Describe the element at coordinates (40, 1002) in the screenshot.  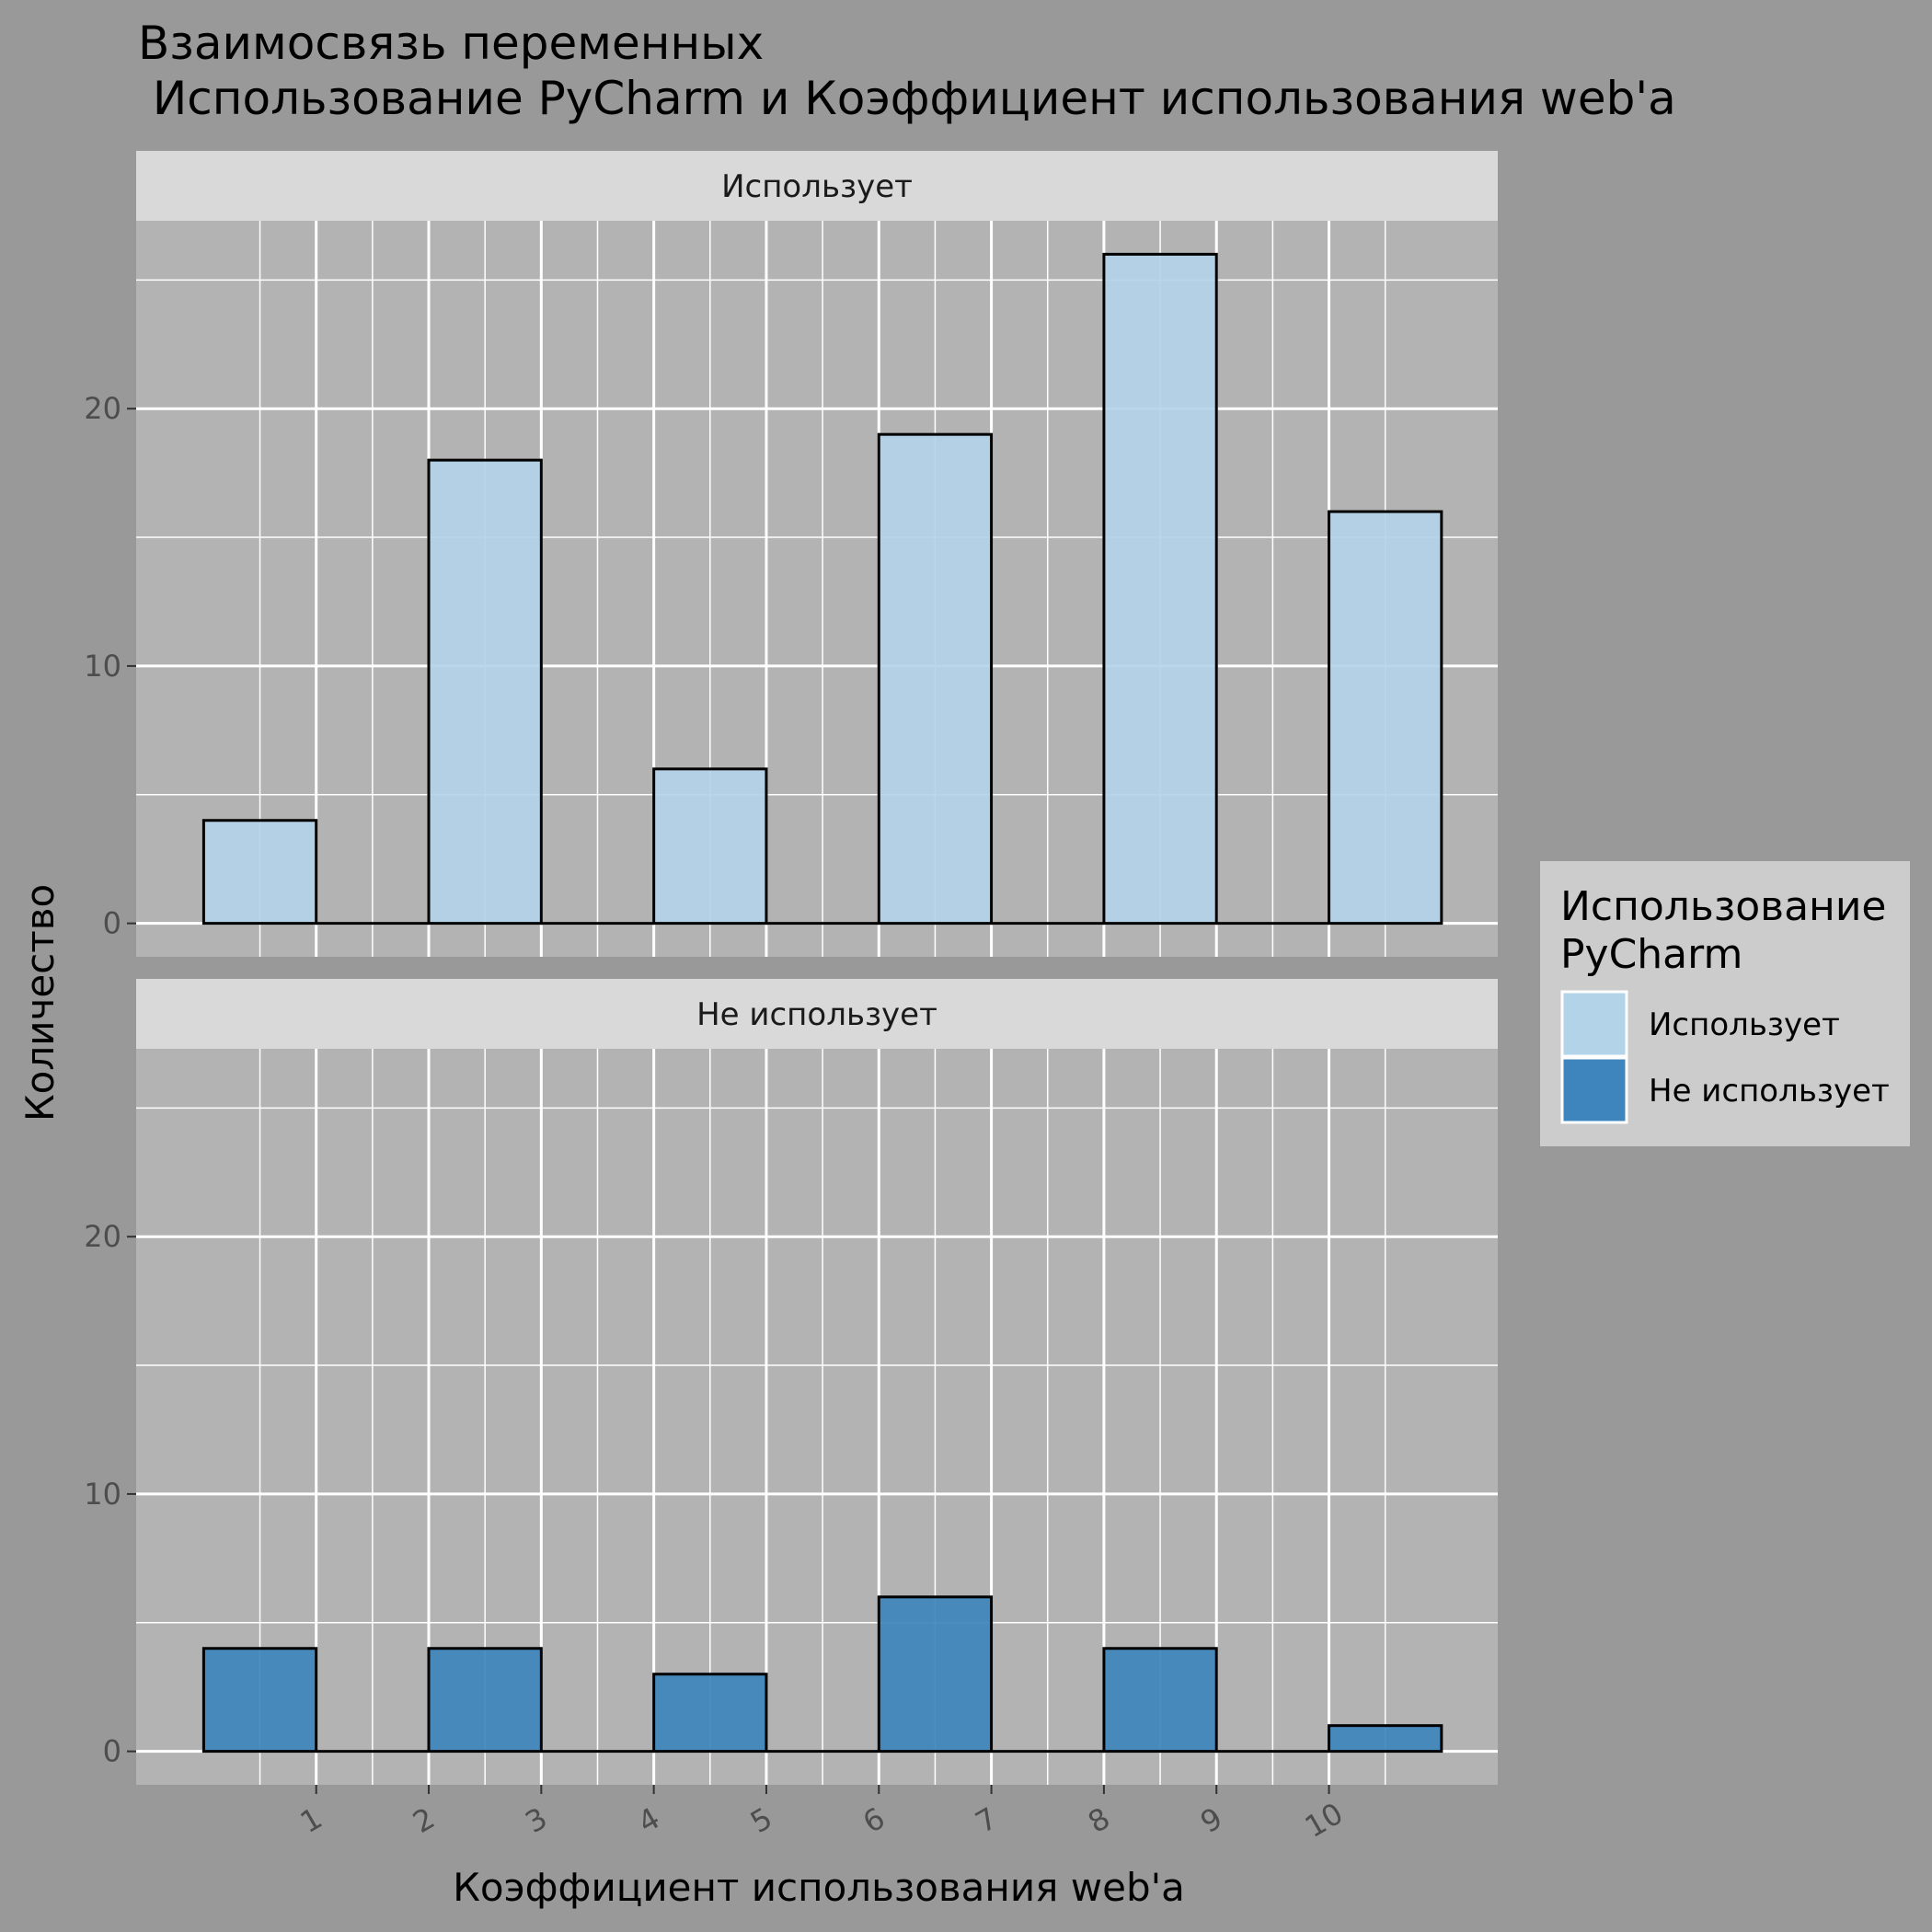
I see `y-axis-title: Количество` at that location.